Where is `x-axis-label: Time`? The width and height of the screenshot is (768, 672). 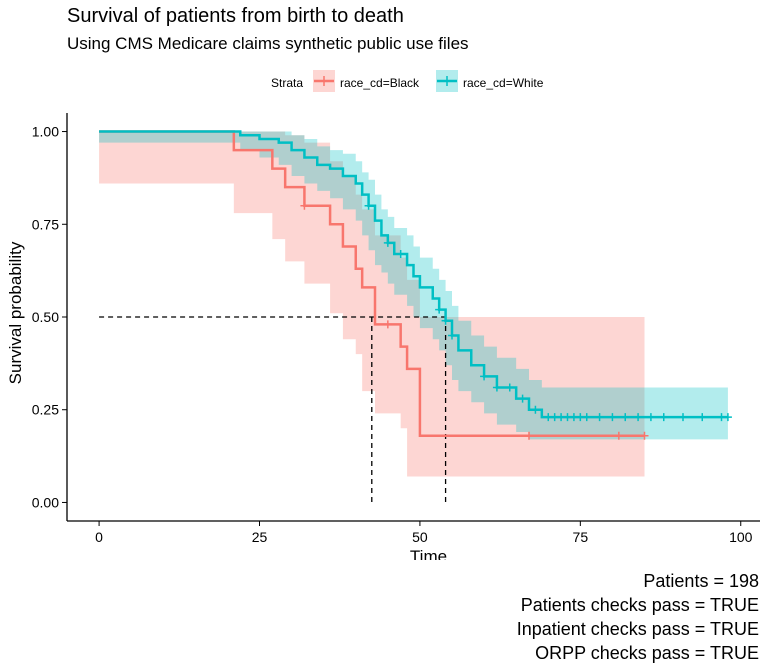 x-axis-label: Time is located at coordinates (428, 553).